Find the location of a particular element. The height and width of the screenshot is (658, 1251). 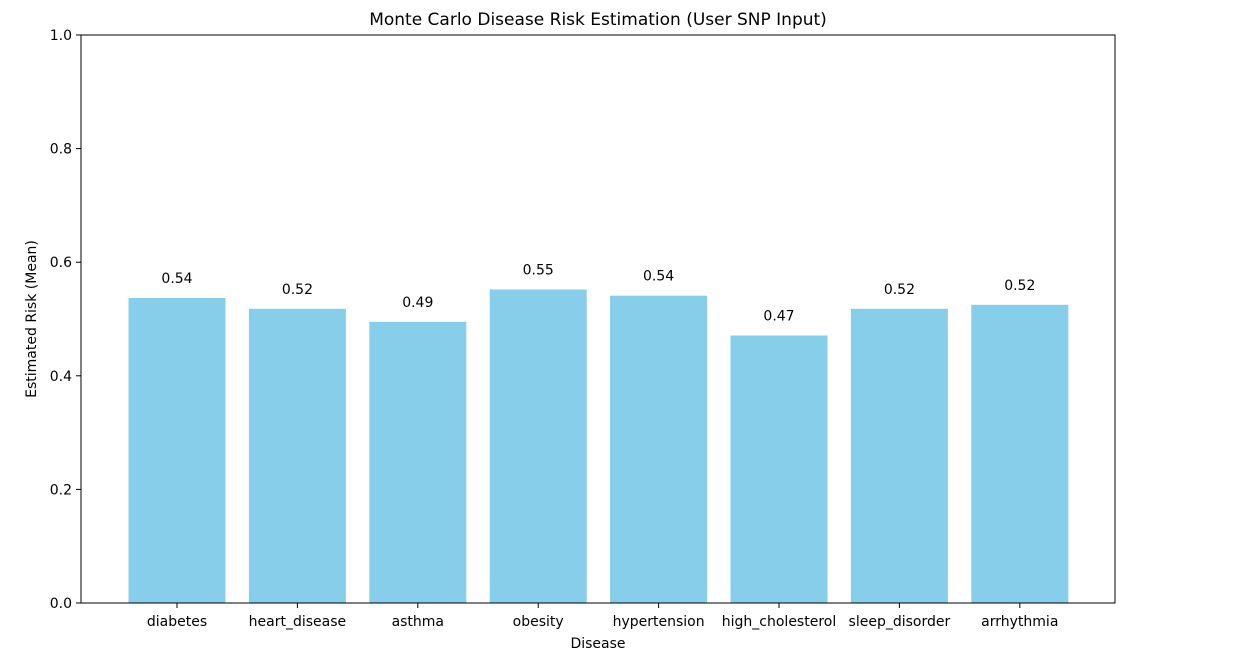

x-tick-label: obesity is located at coordinates (538, 622).